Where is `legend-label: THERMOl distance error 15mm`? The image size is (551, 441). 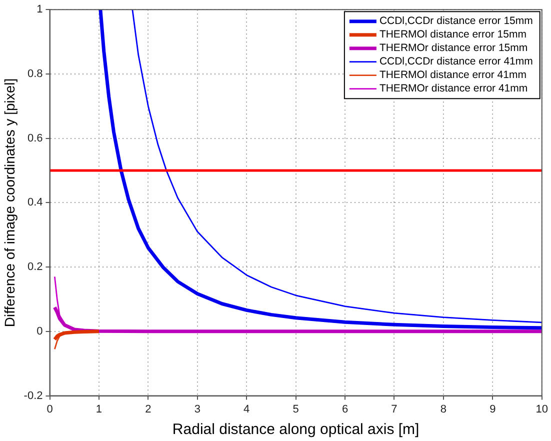 legend-label: THERMOl distance error 15mm is located at coordinates (453, 34).